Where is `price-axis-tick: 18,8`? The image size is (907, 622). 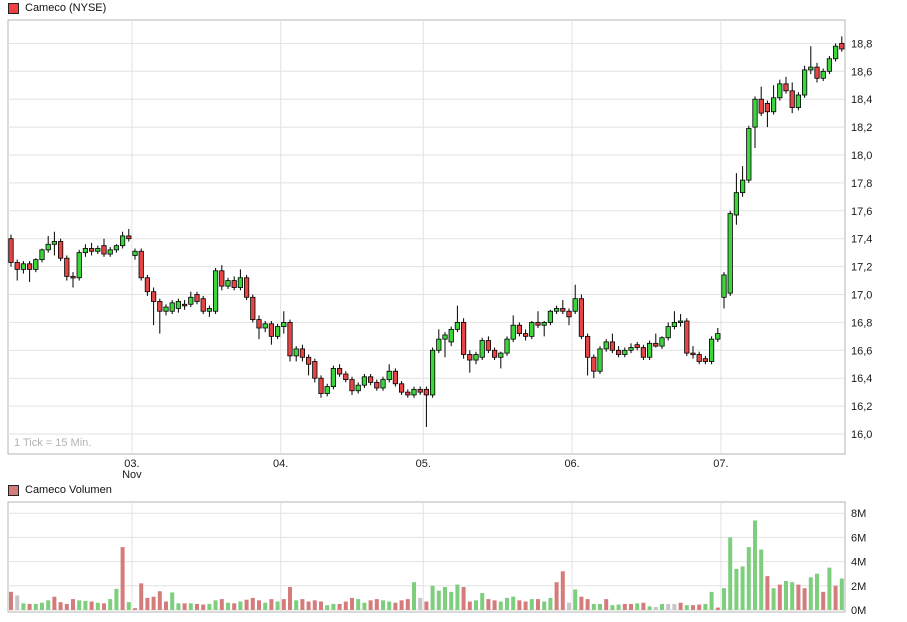
price-axis-tick: 18,8 is located at coordinates (861, 44).